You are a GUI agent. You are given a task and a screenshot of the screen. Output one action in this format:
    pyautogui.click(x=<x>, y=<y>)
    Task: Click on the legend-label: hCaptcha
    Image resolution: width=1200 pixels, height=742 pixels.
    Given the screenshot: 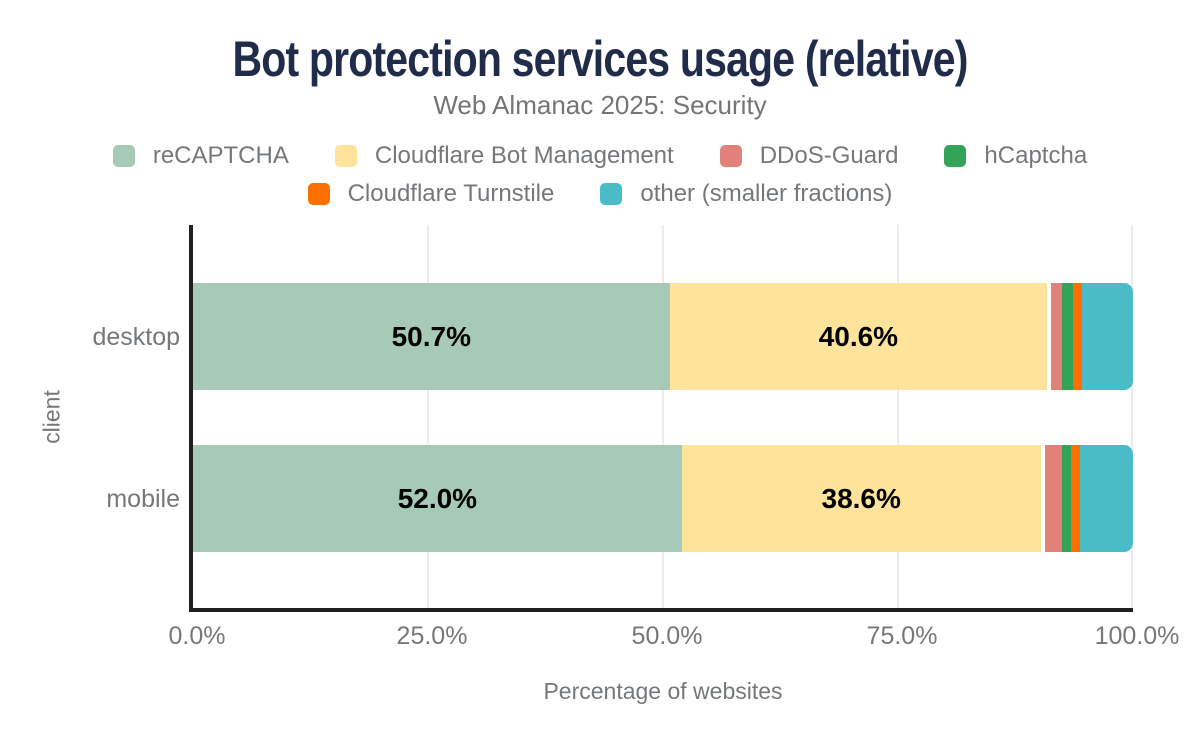 What is the action you would take?
    pyautogui.click(x=1036, y=155)
    